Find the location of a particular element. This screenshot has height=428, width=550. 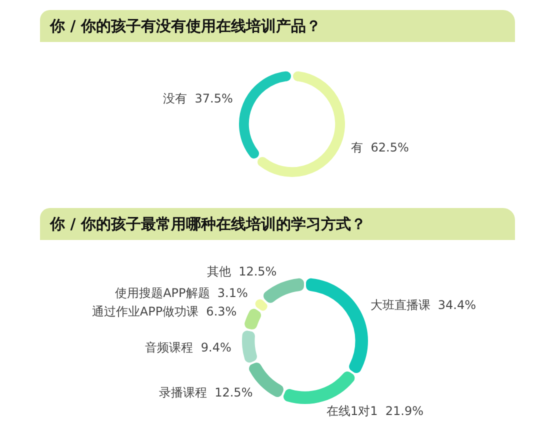

slice-label: 有 62.5% is located at coordinates (380, 147).